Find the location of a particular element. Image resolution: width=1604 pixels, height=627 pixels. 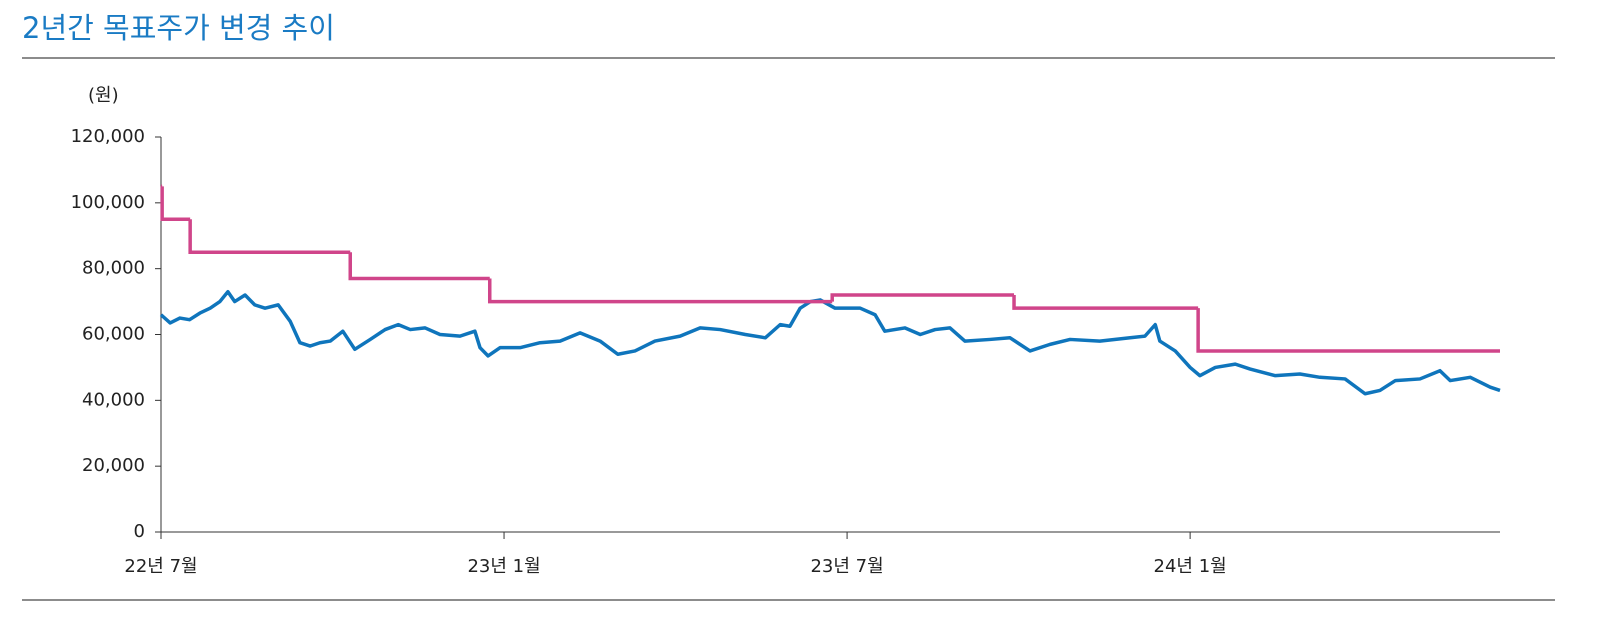

y-tick-label: 40,000 is located at coordinates (113, 399).